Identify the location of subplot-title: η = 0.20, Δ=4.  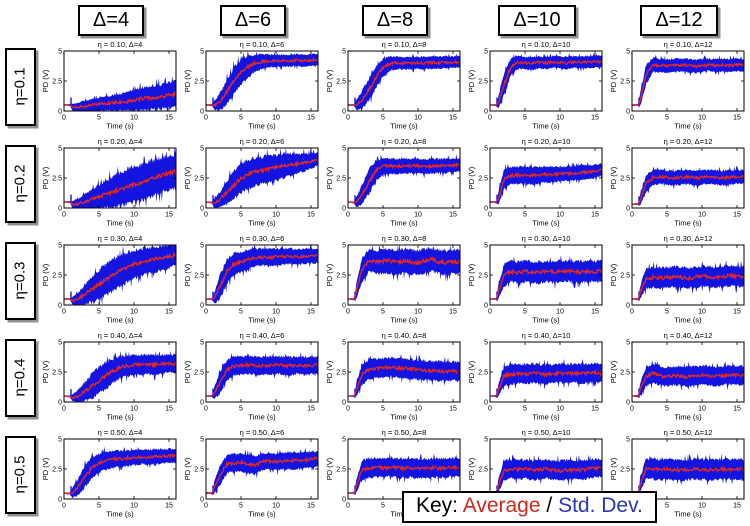
(120, 141).